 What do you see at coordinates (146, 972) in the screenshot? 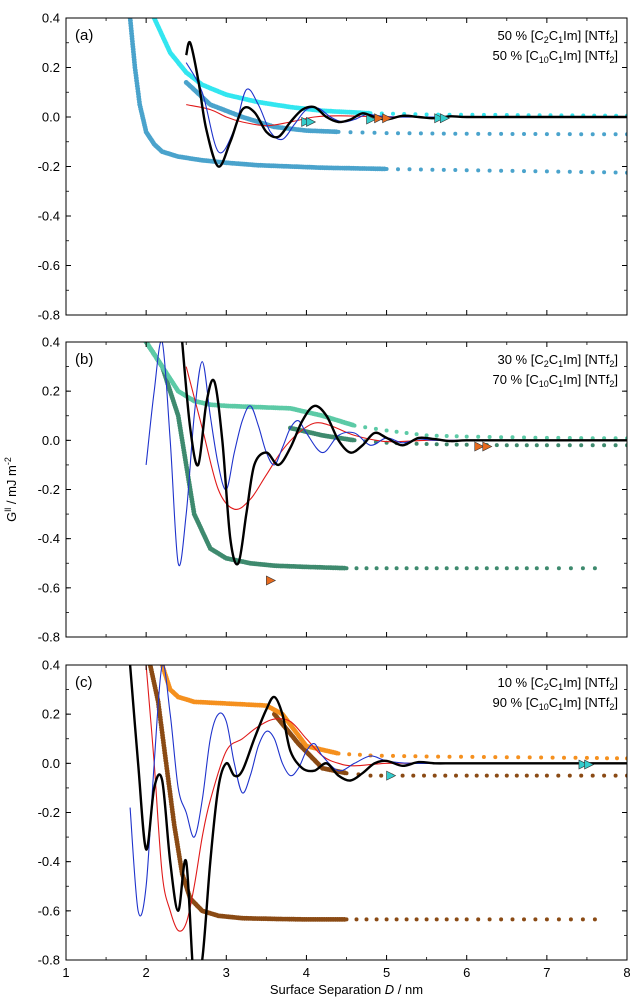
I see `x-tick-label: 2` at bounding box center [146, 972].